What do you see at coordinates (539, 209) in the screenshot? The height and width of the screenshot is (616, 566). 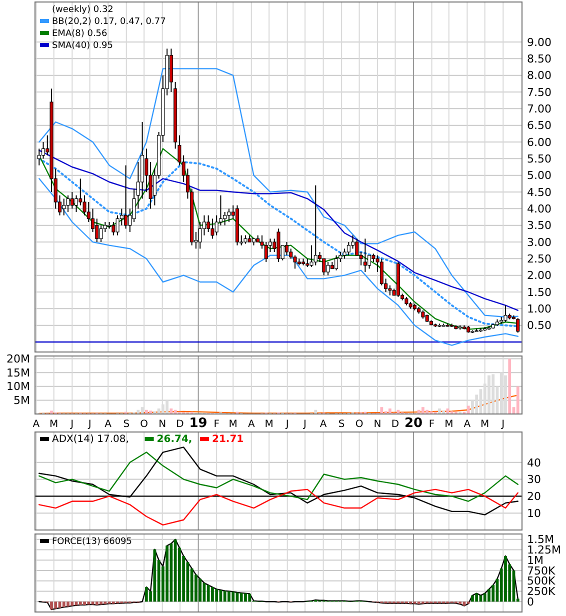 I see `y-tick-label: 4.00` at bounding box center [539, 209].